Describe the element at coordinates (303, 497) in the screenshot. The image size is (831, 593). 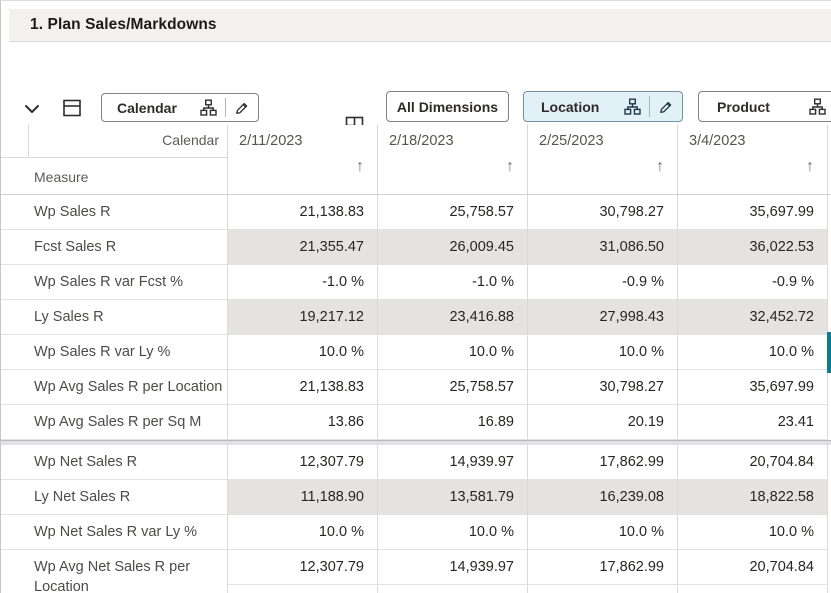
I see `grid-cell: 11,188.90` at that location.